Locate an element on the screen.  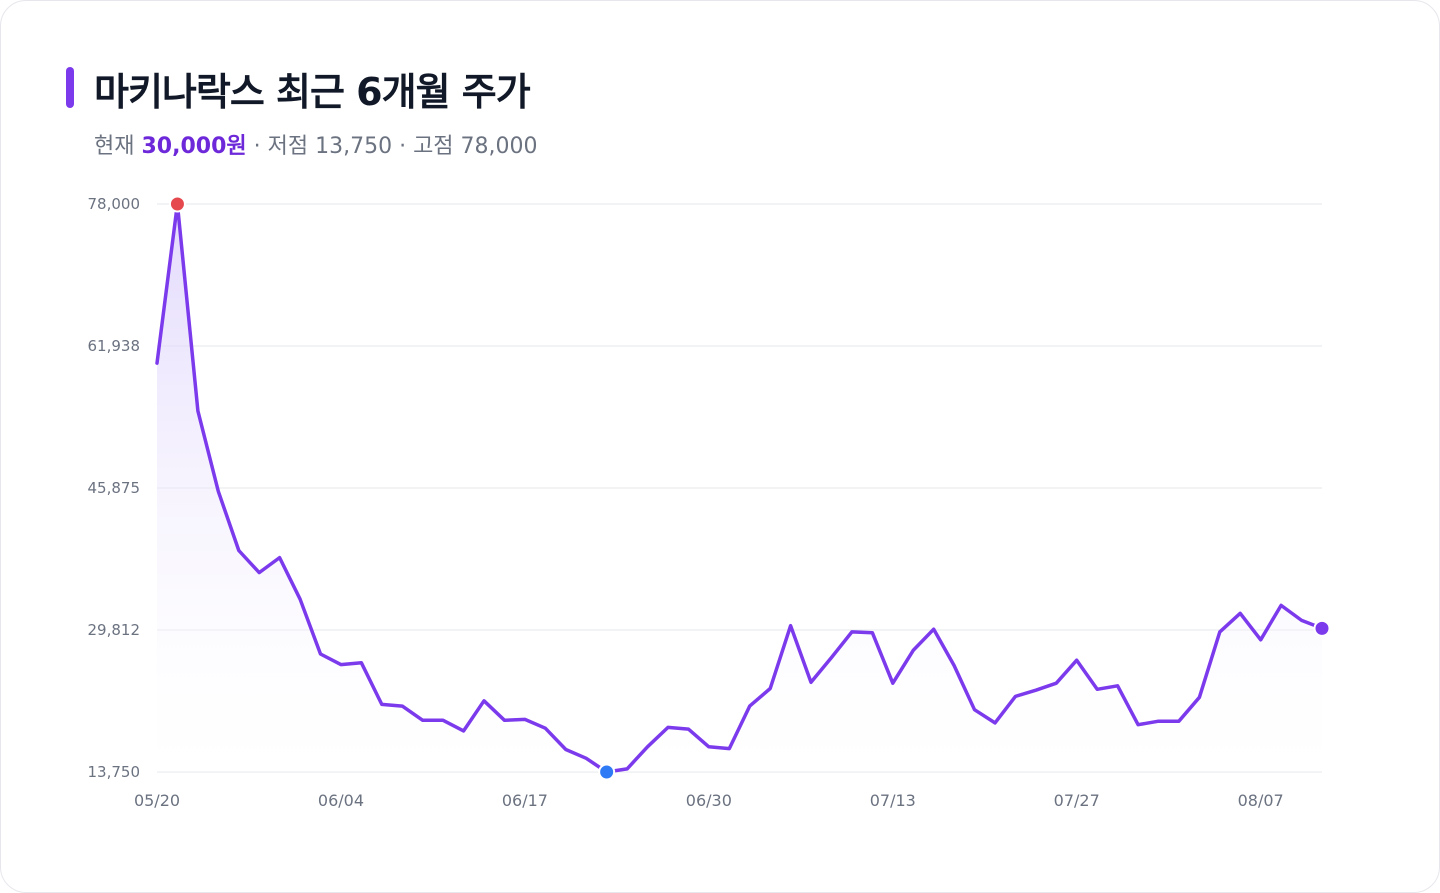
y-tick-label: 13,750 is located at coordinates (114, 772).